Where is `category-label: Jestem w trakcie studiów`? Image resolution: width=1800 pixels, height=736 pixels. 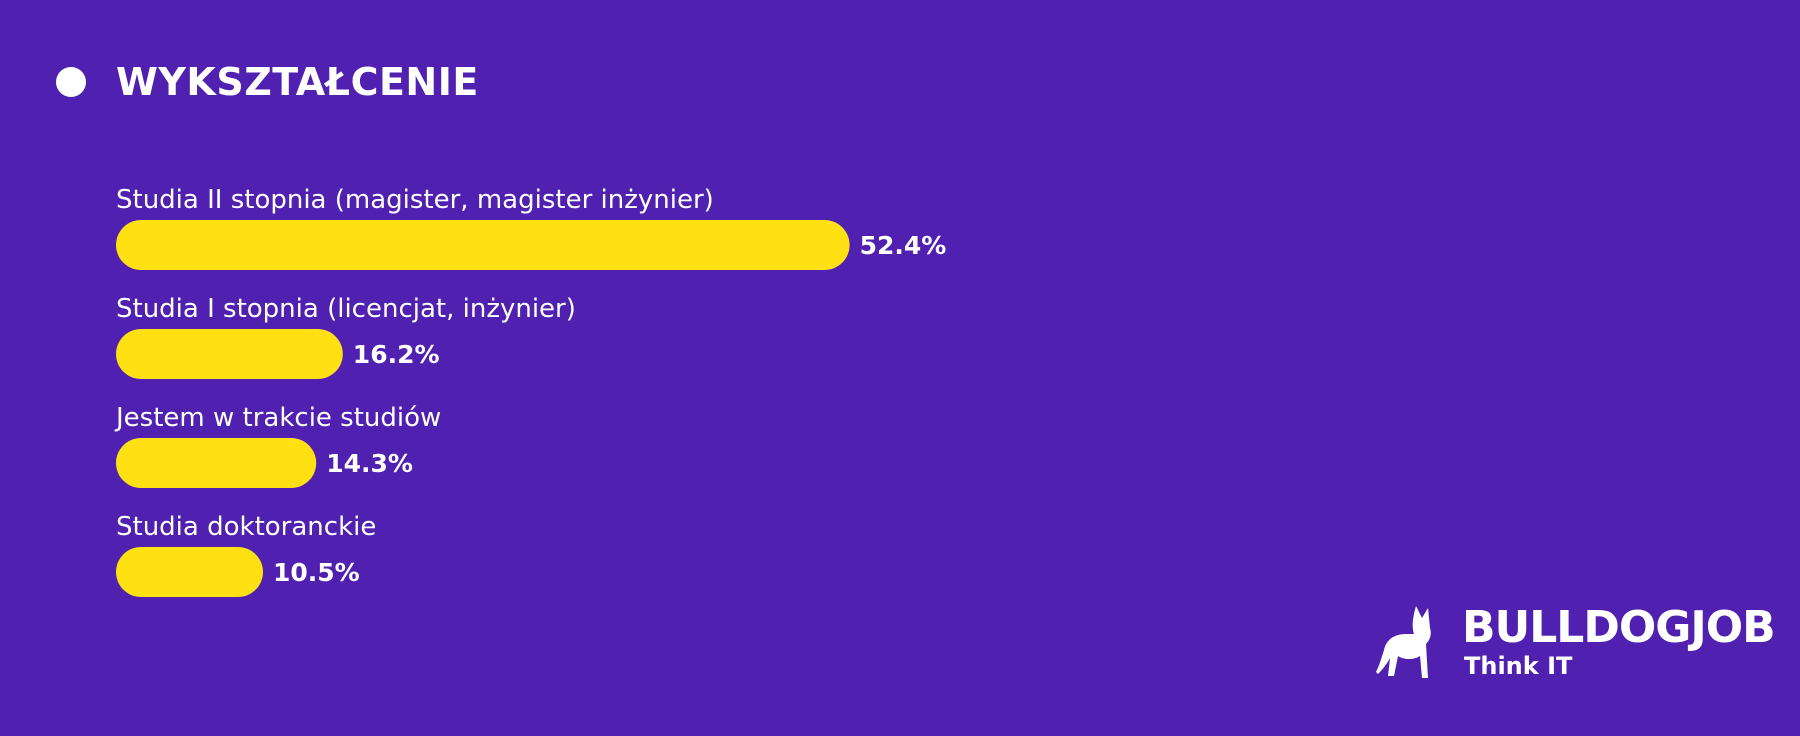
category-label: Jestem w trakcie studiów is located at coordinates (277, 418).